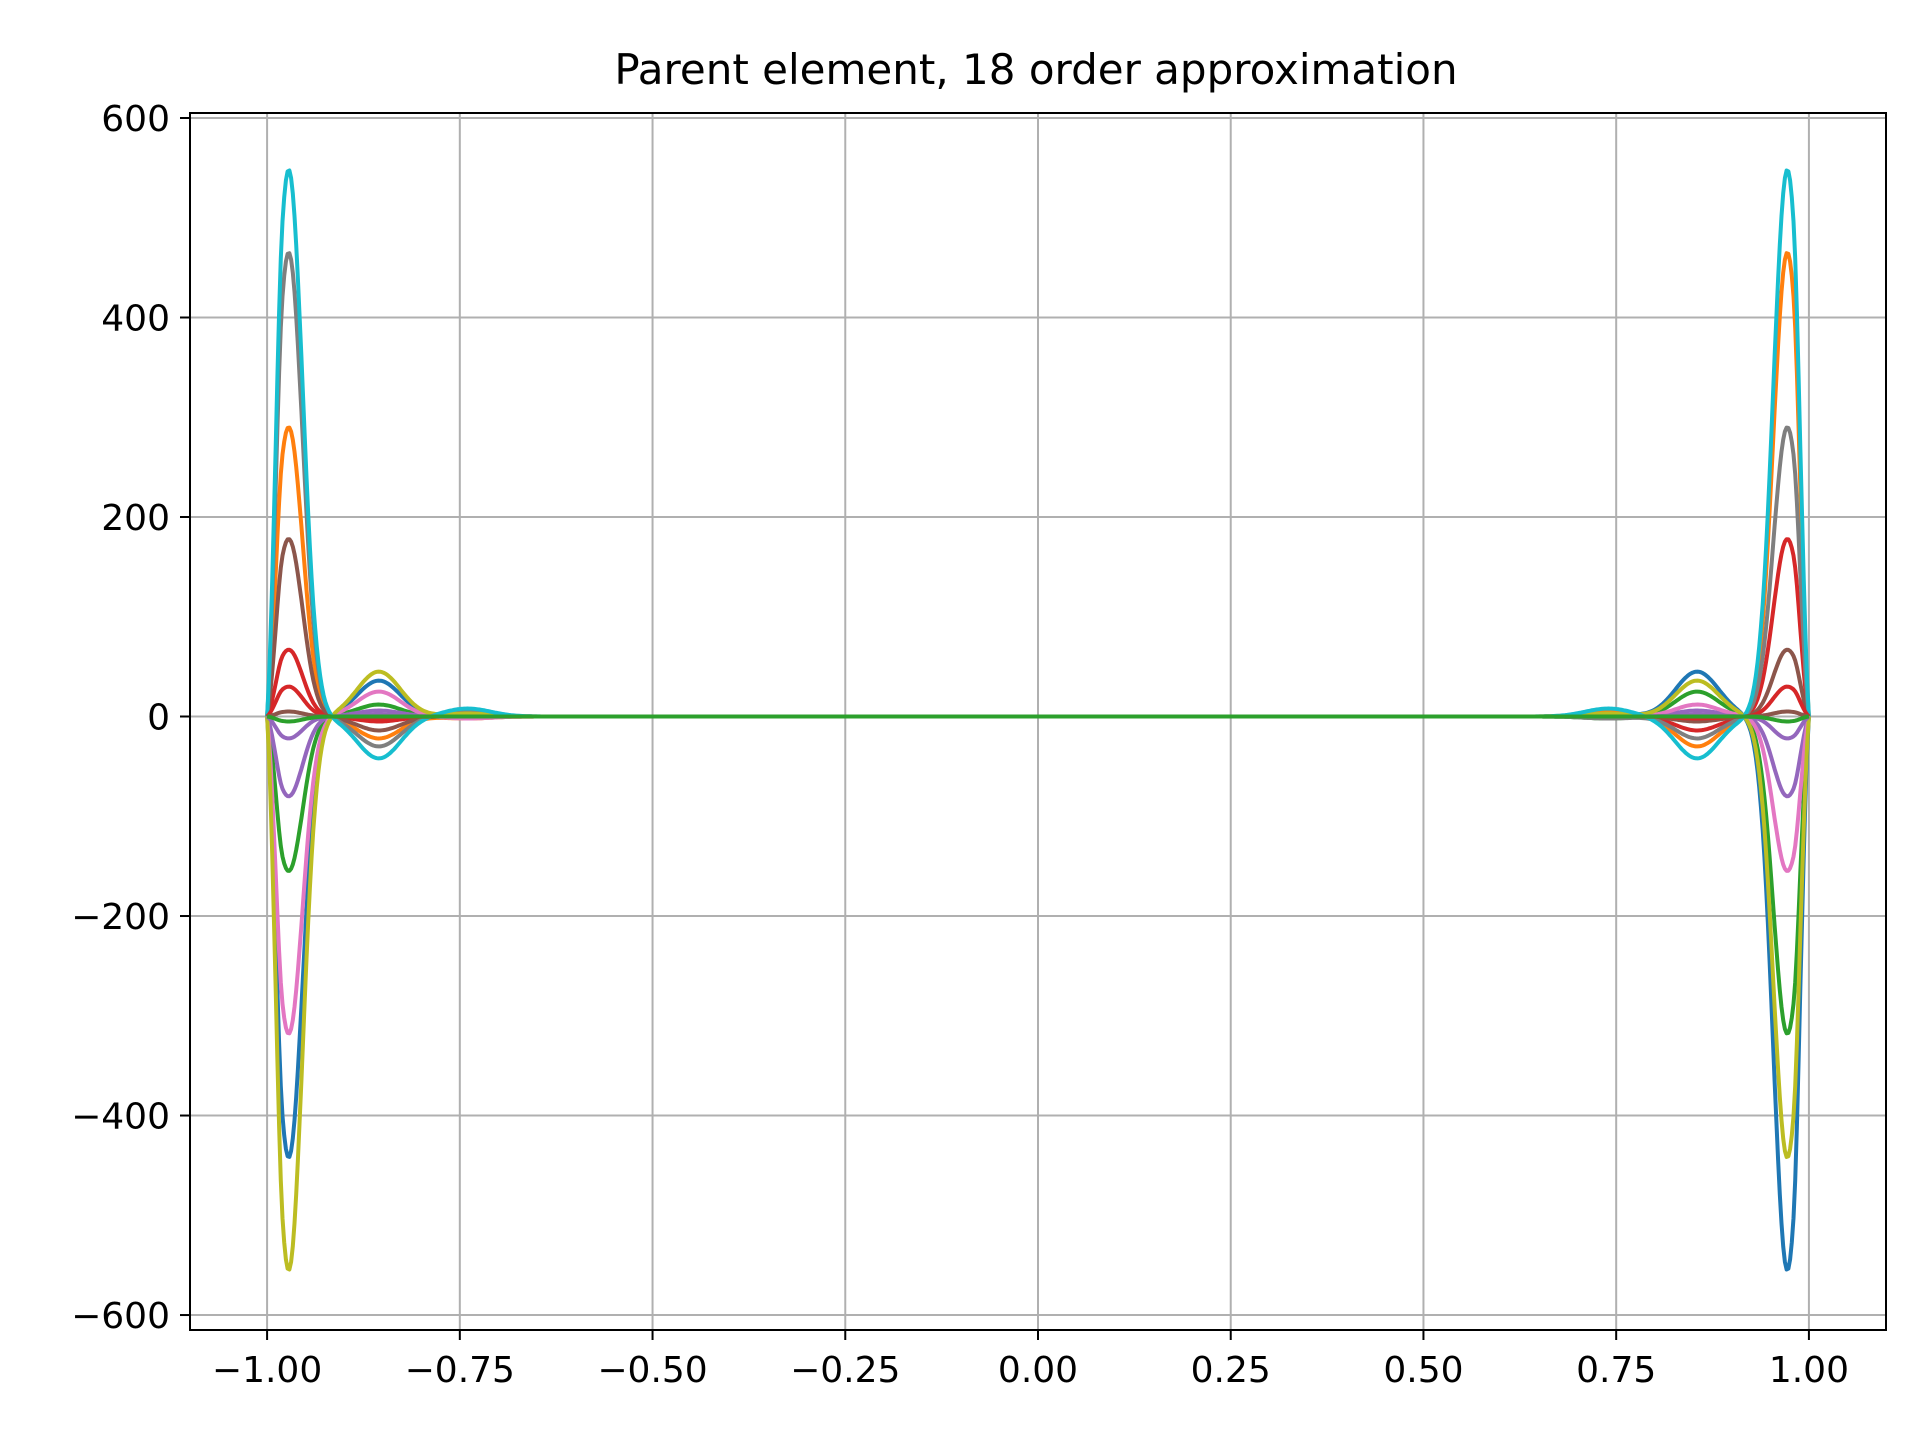 The height and width of the screenshot is (1440, 1920). What do you see at coordinates (158, 718) in the screenshot?
I see `y-tick-label: 0` at bounding box center [158, 718].